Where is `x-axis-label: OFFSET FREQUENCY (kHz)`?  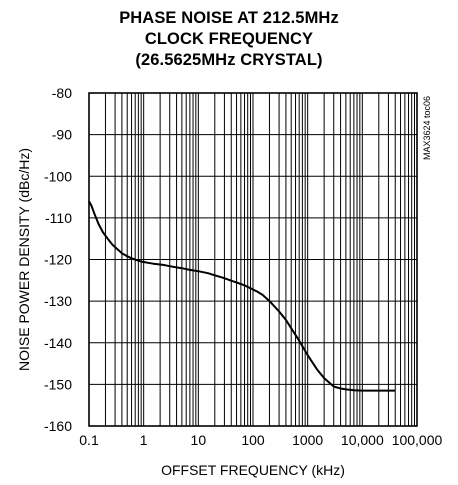
x-axis-label: OFFSET FREQUENCY (kHz) is located at coordinates (253, 470).